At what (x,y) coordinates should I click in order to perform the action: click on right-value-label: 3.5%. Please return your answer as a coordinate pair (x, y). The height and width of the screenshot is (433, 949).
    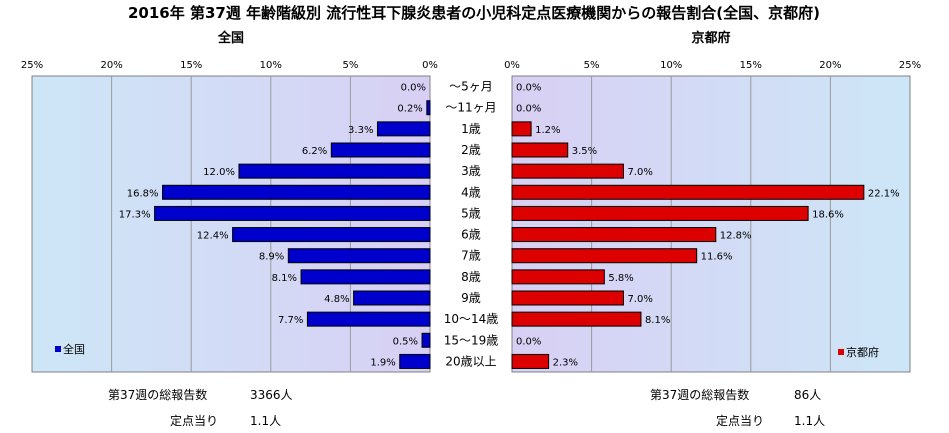
    Looking at the image, I should click on (584, 151).